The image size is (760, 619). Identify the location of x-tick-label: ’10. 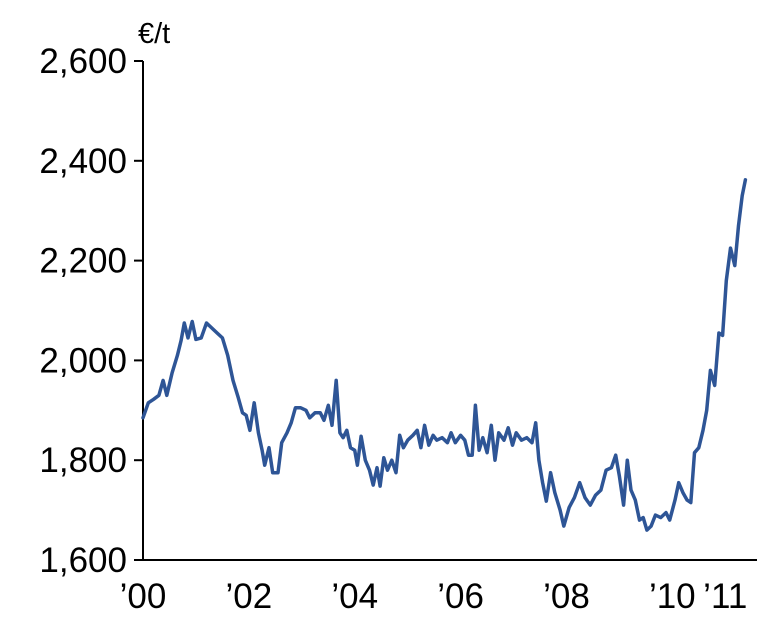
(672, 596).